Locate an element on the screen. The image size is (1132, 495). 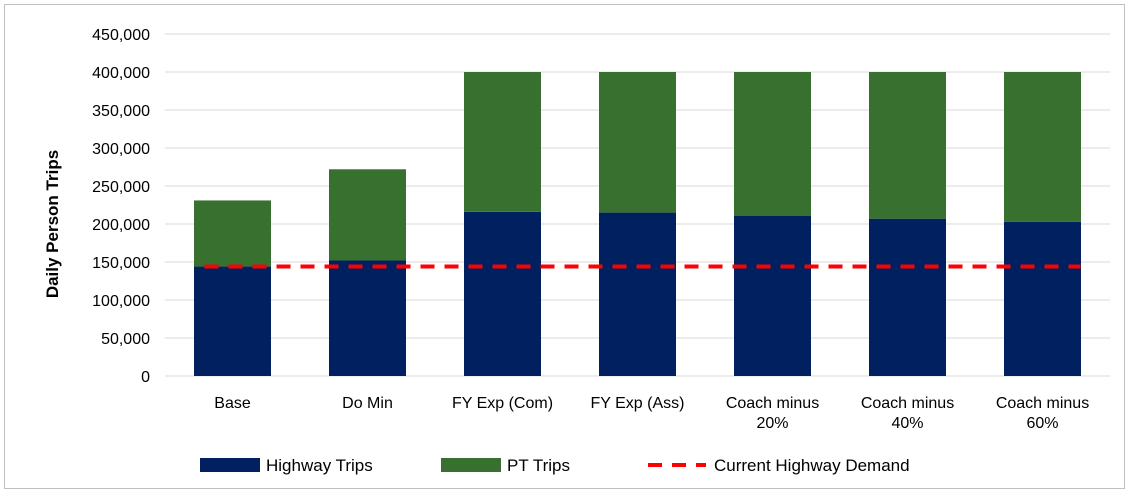
legend-label: PT Trips is located at coordinates (538, 465).